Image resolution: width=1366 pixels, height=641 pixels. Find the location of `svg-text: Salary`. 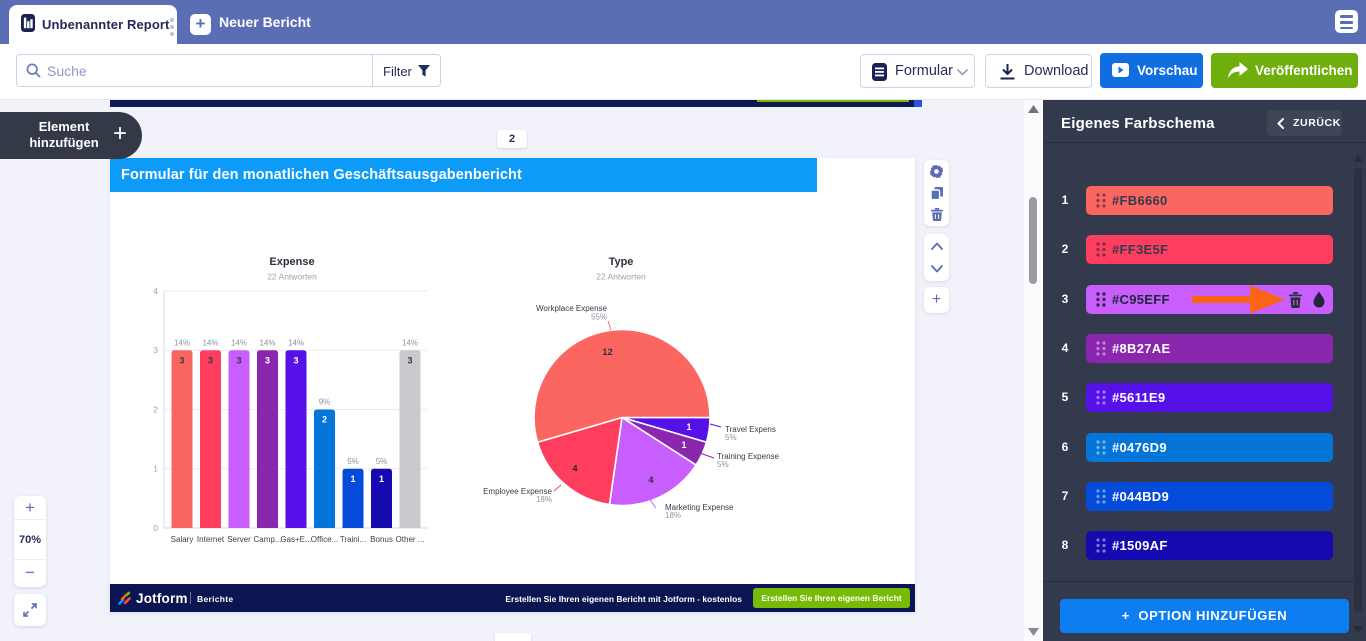

svg-text: Salary is located at coordinates (182, 539).